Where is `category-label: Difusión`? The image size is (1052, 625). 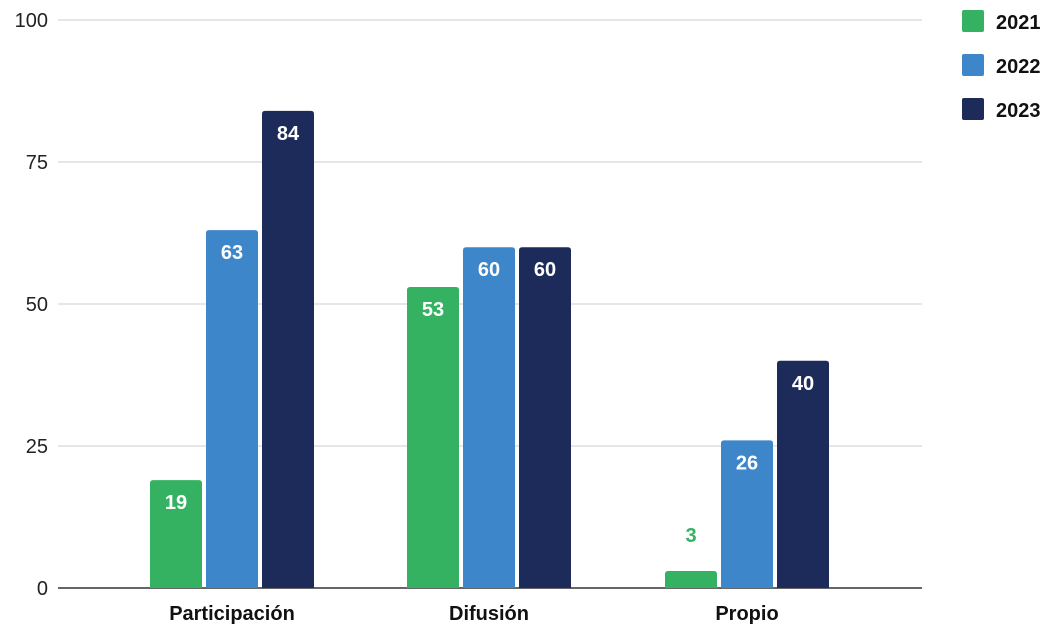
category-label: Difusión is located at coordinates (489, 614).